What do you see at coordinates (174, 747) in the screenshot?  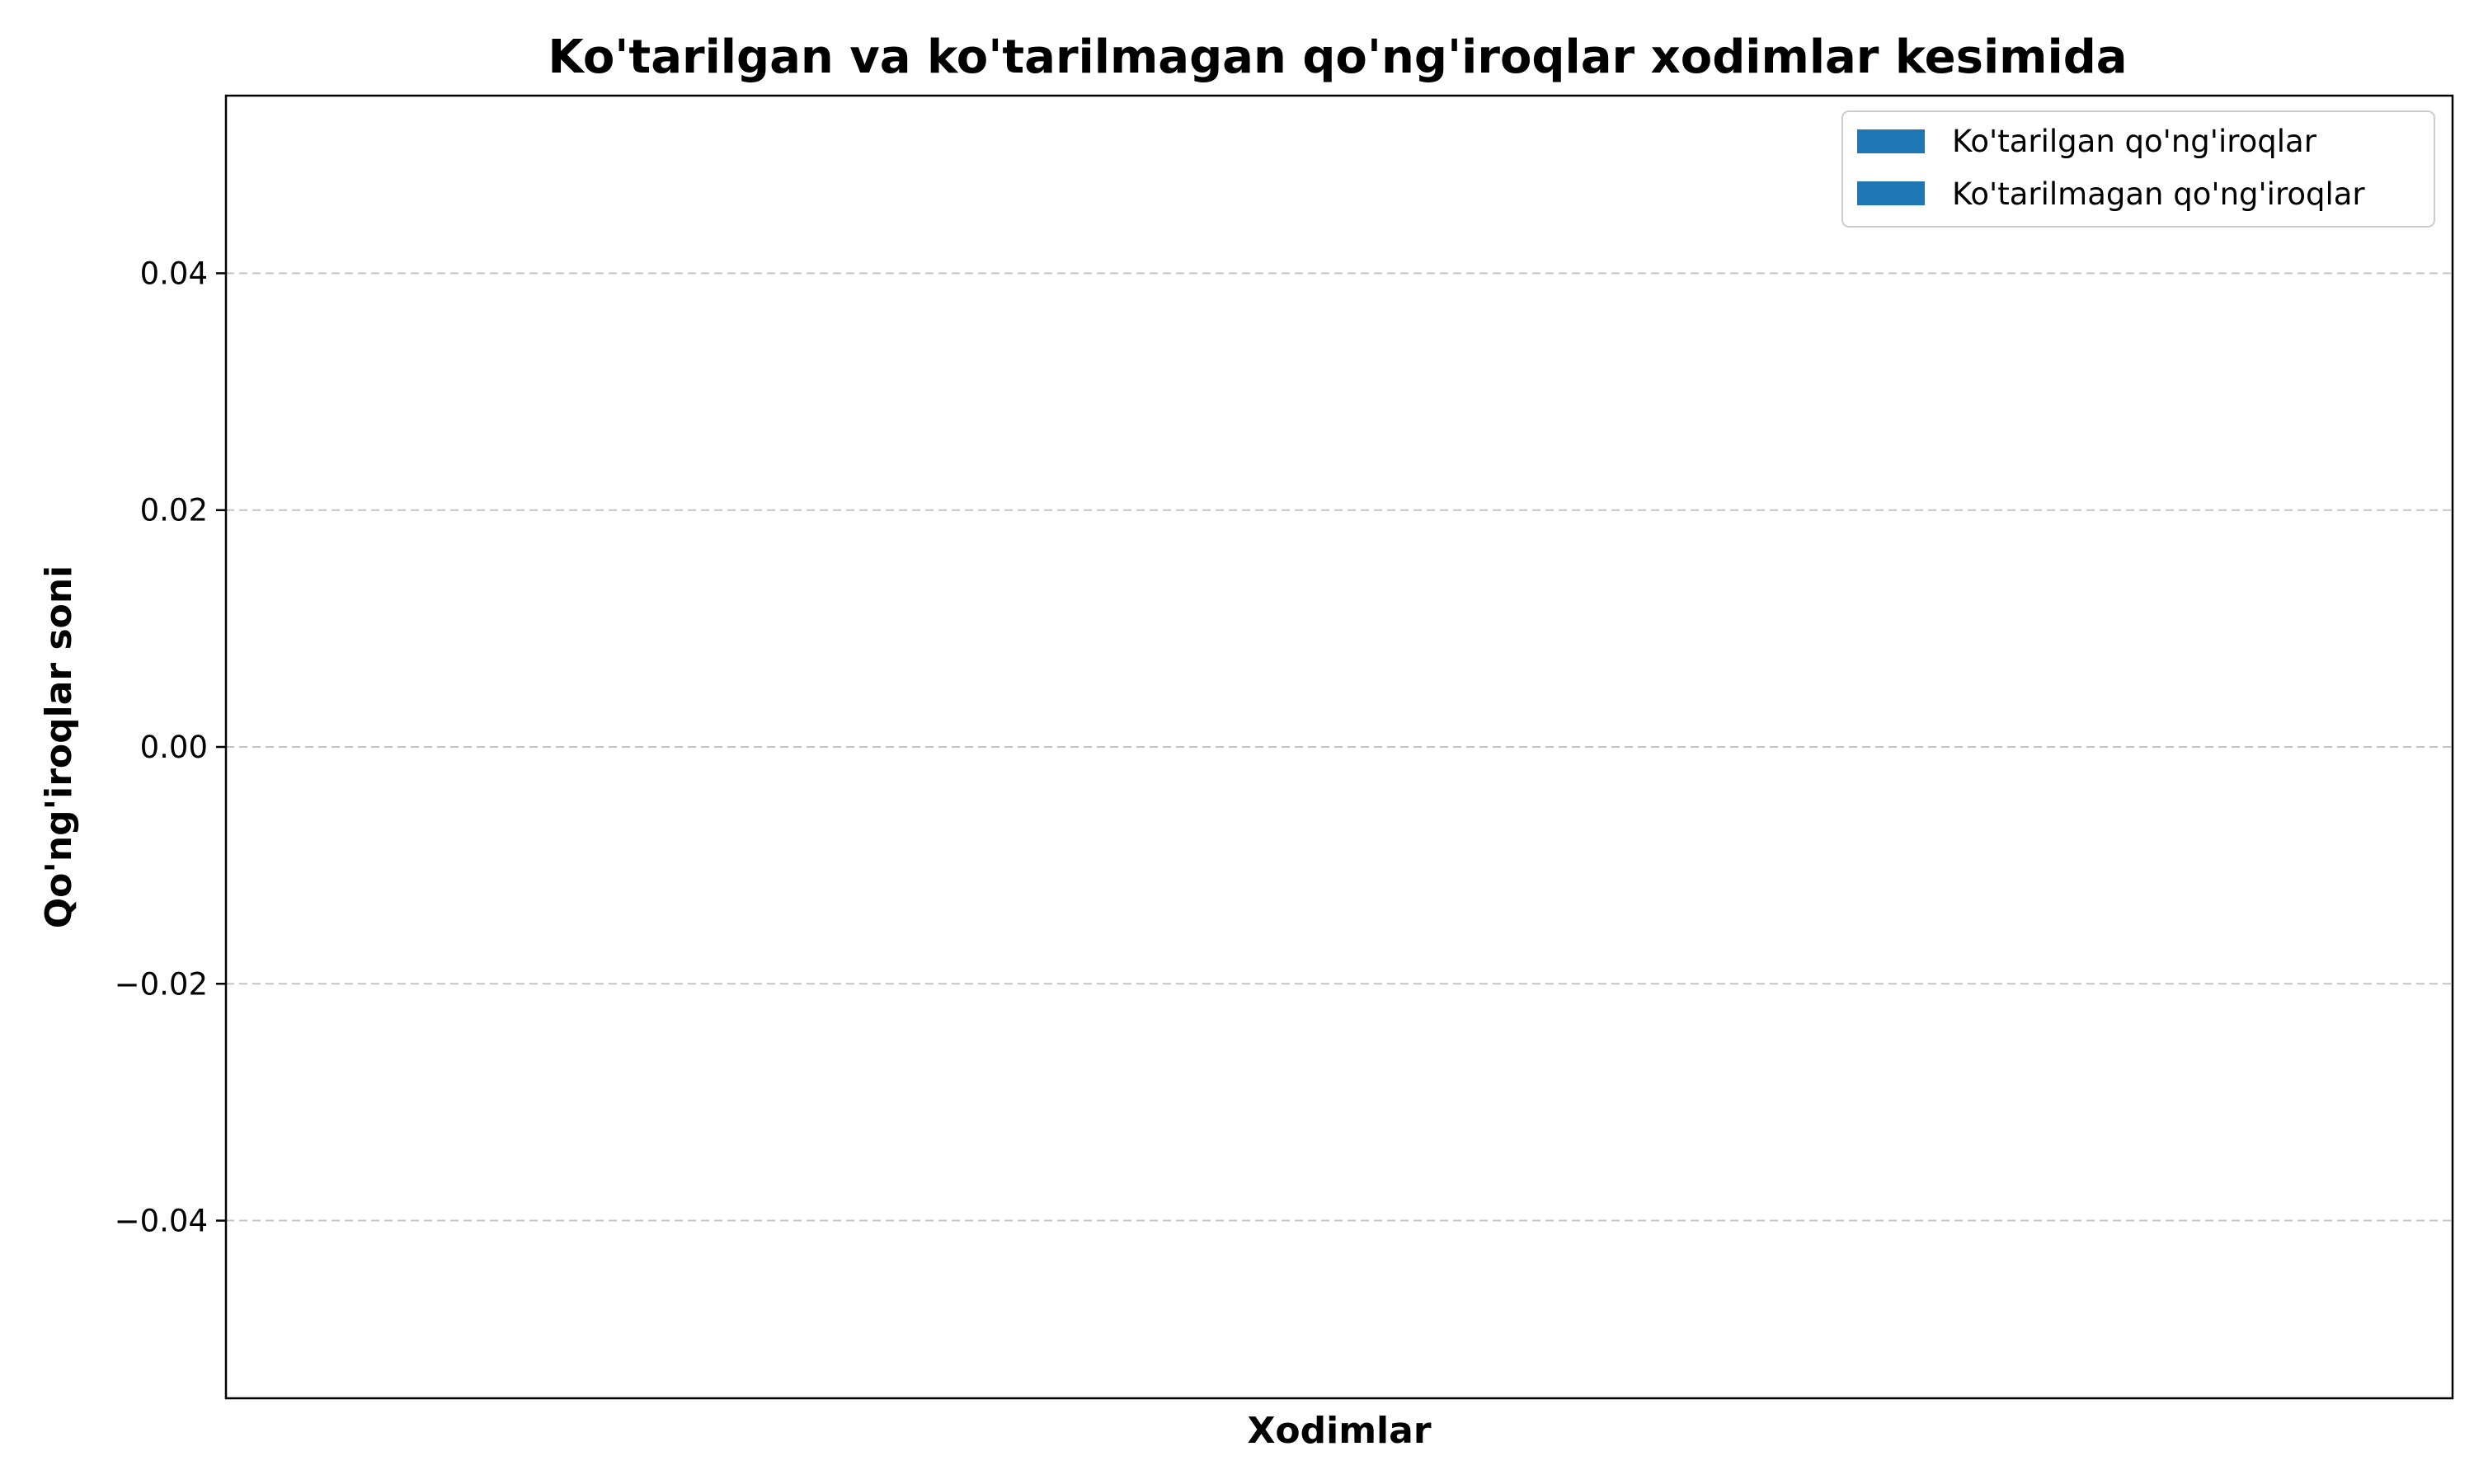 I see `y-tick-label: 0.00` at bounding box center [174, 747].